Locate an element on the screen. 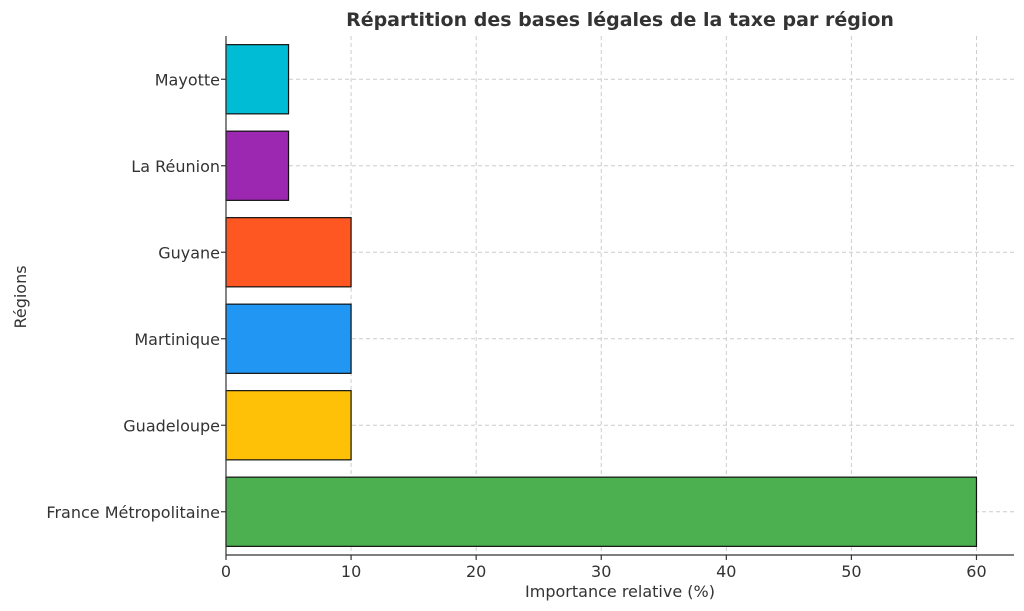  y-tick-label: Martinique is located at coordinates (177, 339).